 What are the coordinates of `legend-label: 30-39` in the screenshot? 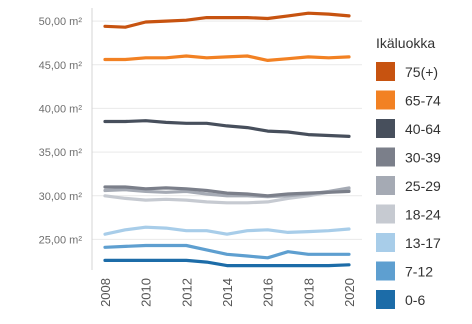 It's located at (423, 158).